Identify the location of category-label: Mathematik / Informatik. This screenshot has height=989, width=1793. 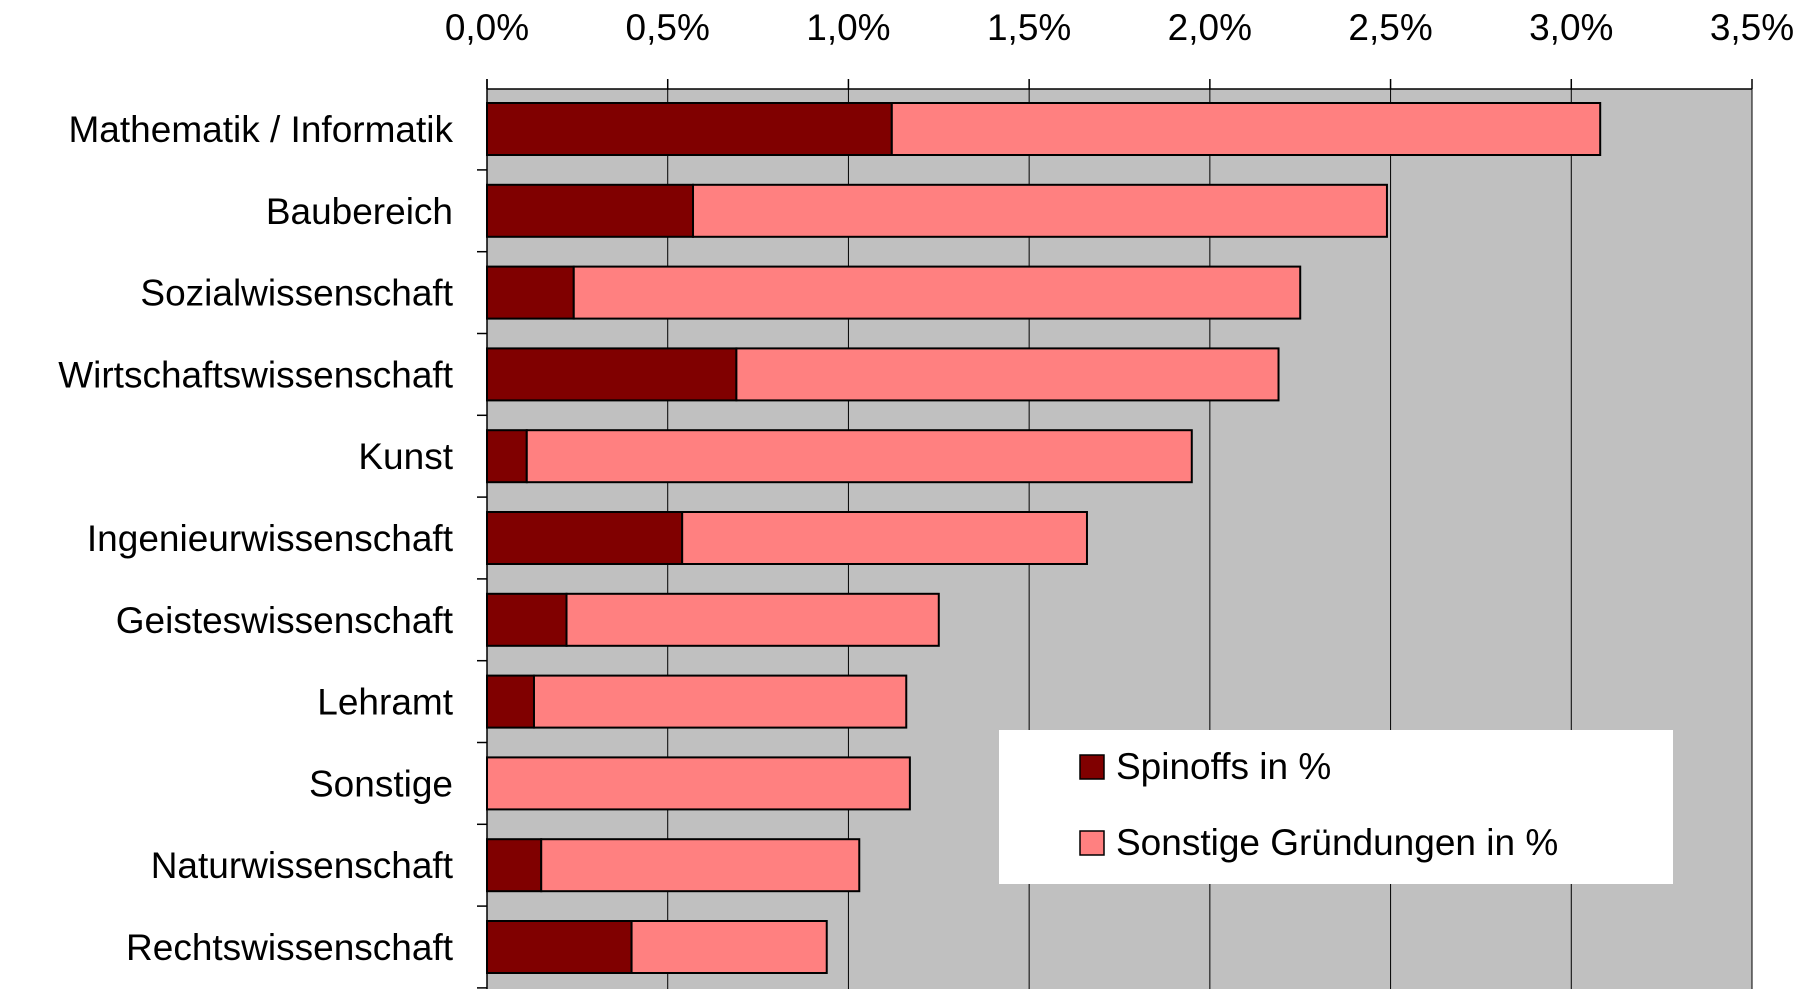
(260, 129).